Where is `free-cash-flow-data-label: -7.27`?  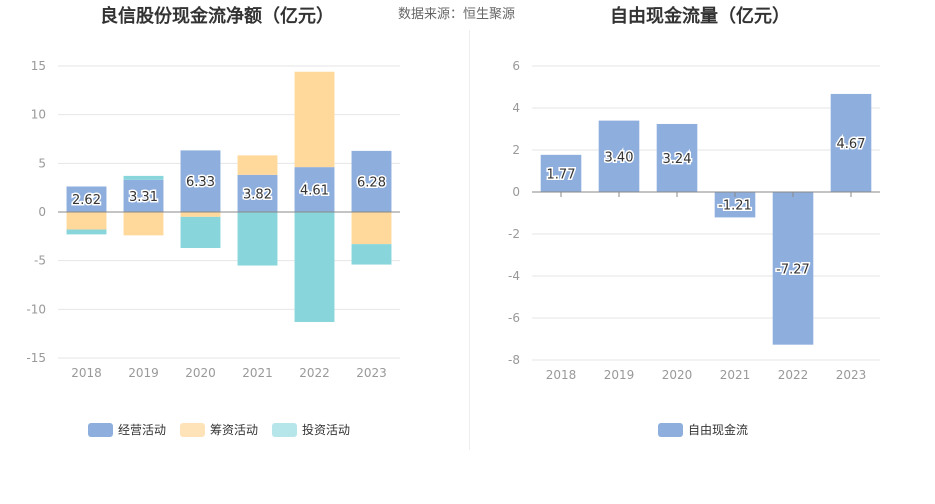 free-cash-flow-data-label: -7.27 is located at coordinates (793, 269).